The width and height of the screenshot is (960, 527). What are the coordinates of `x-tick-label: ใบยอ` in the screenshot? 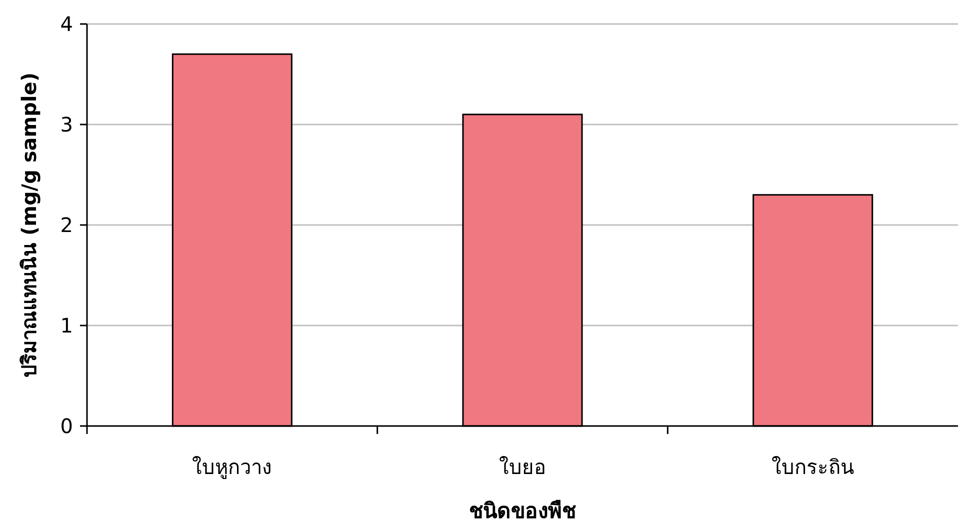 It's located at (522, 467).